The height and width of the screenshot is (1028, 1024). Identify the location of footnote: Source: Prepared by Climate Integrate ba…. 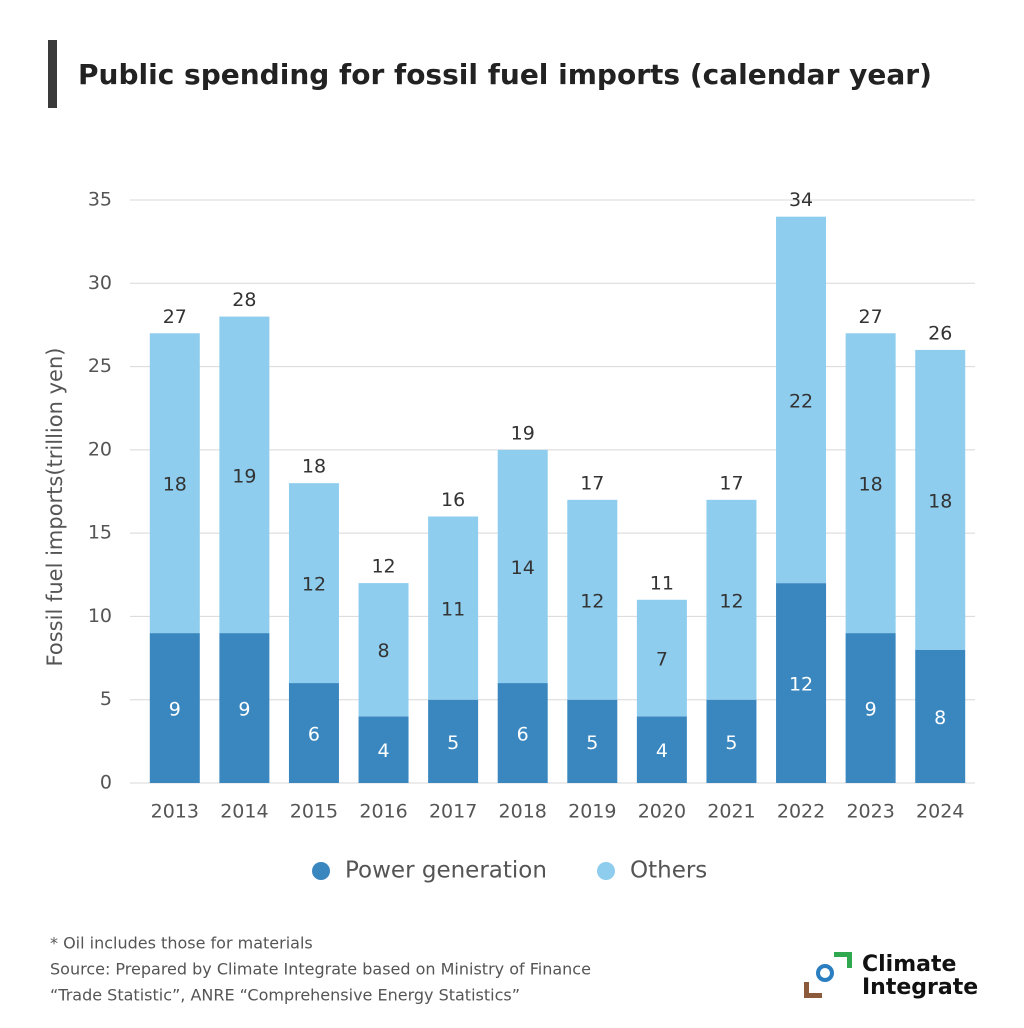
(320, 969).